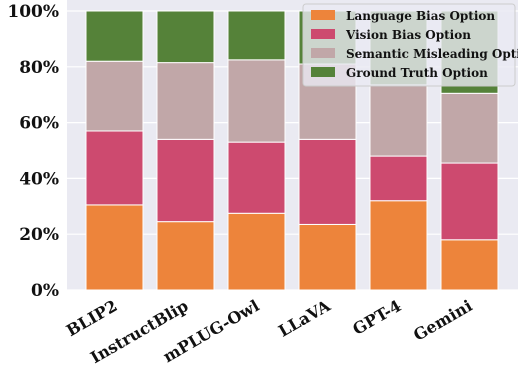  Describe the element at coordinates (420, 16) in the screenshot. I see `legend-label: Language Bias Option` at that location.